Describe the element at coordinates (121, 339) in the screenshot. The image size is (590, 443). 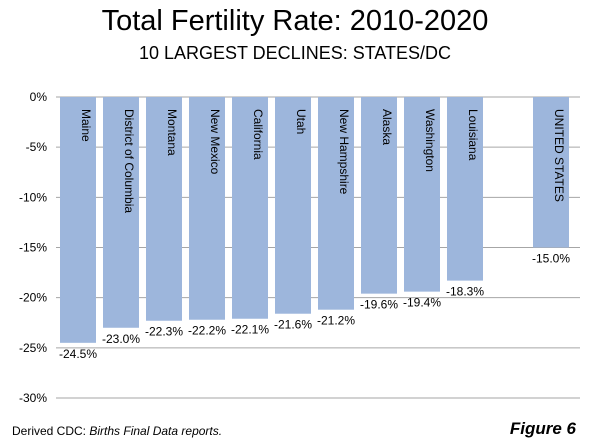
I see `data-label: -23.0%` at that location.